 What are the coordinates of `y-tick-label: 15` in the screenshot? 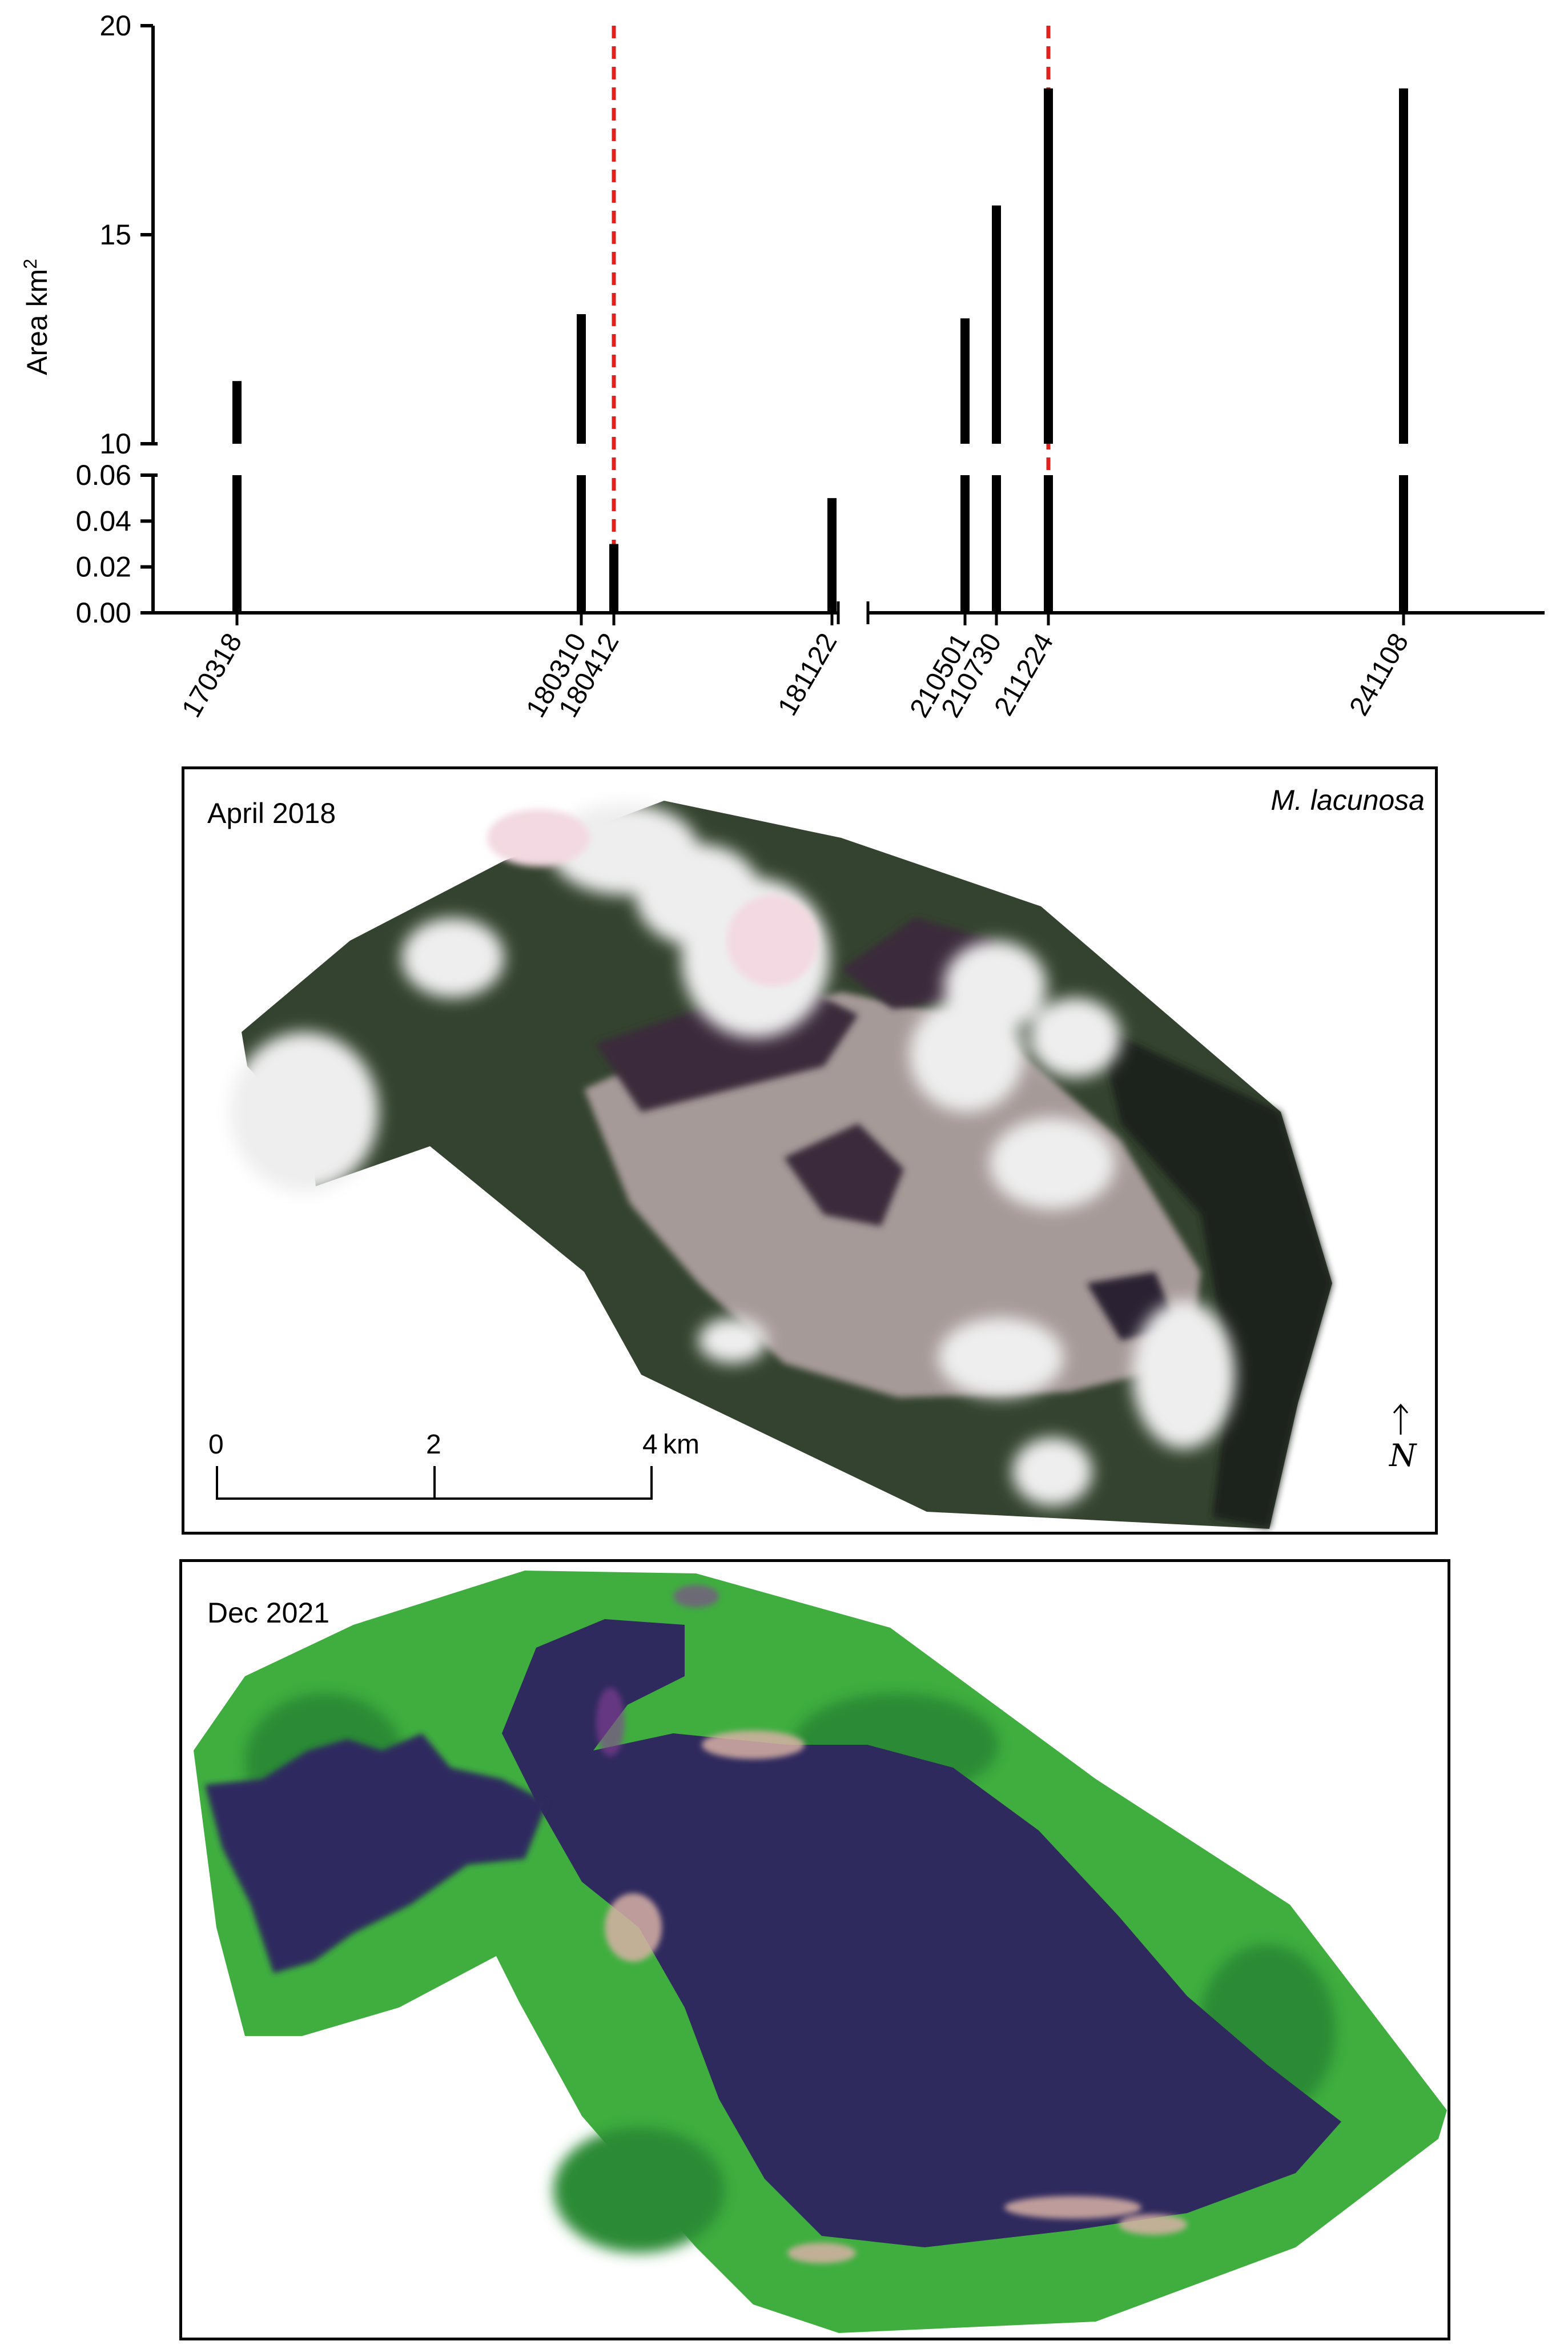 It's located at (115, 235).